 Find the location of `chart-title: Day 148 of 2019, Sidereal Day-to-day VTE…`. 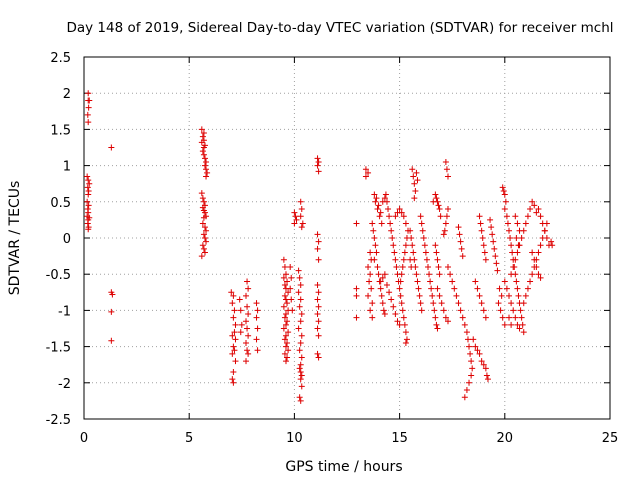

chart-title: Day 148 of 2019, Sidereal Day-to-day VTE… is located at coordinates (339, 28).